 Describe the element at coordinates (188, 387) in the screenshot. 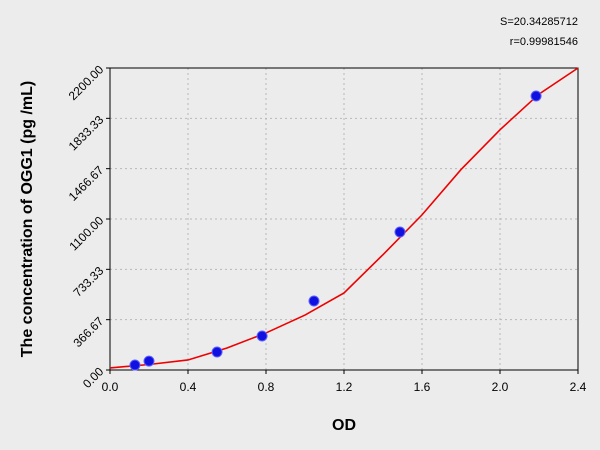

I see `x-tick-label: 0.4` at that location.